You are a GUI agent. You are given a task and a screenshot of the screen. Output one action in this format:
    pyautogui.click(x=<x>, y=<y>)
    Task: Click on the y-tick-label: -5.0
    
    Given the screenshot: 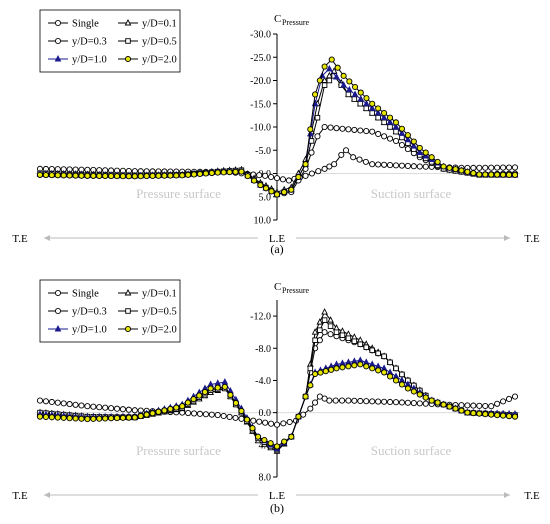 What is the action you would take?
    pyautogui.click(x=263, y=151)
    